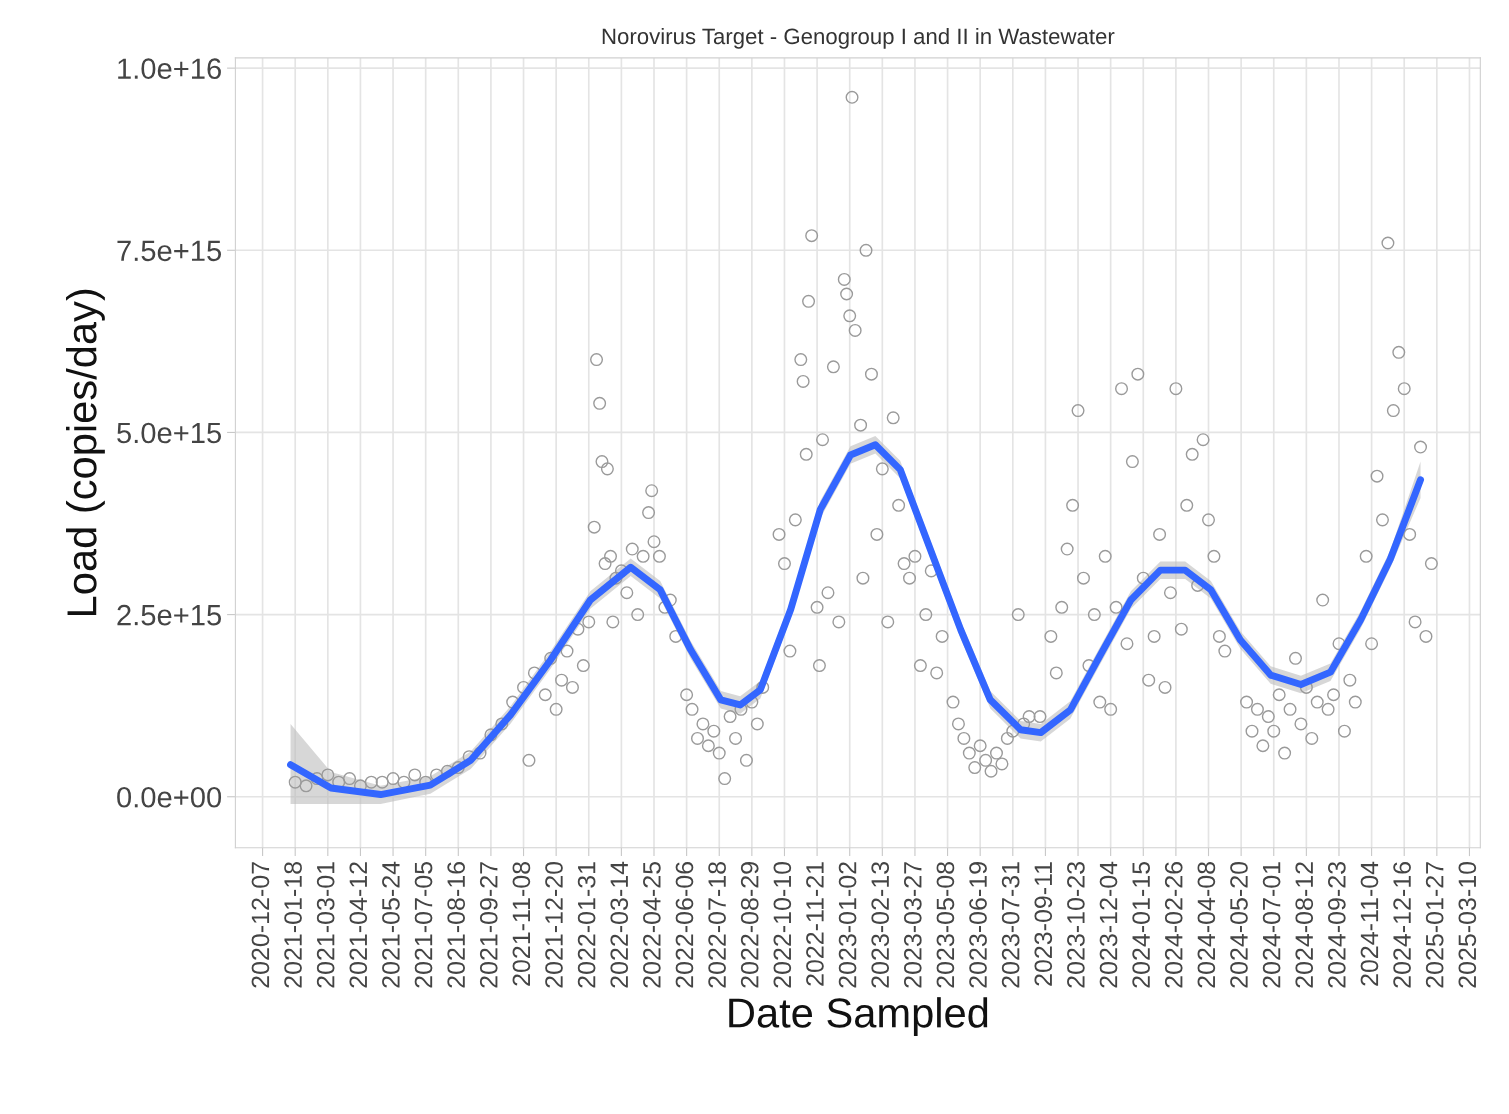 The height and width of the screenshot is (1114, 1509). I want to click on chart-title: Norovirus Target - Genogroup I and II in Wastewater, so click(858, 38).